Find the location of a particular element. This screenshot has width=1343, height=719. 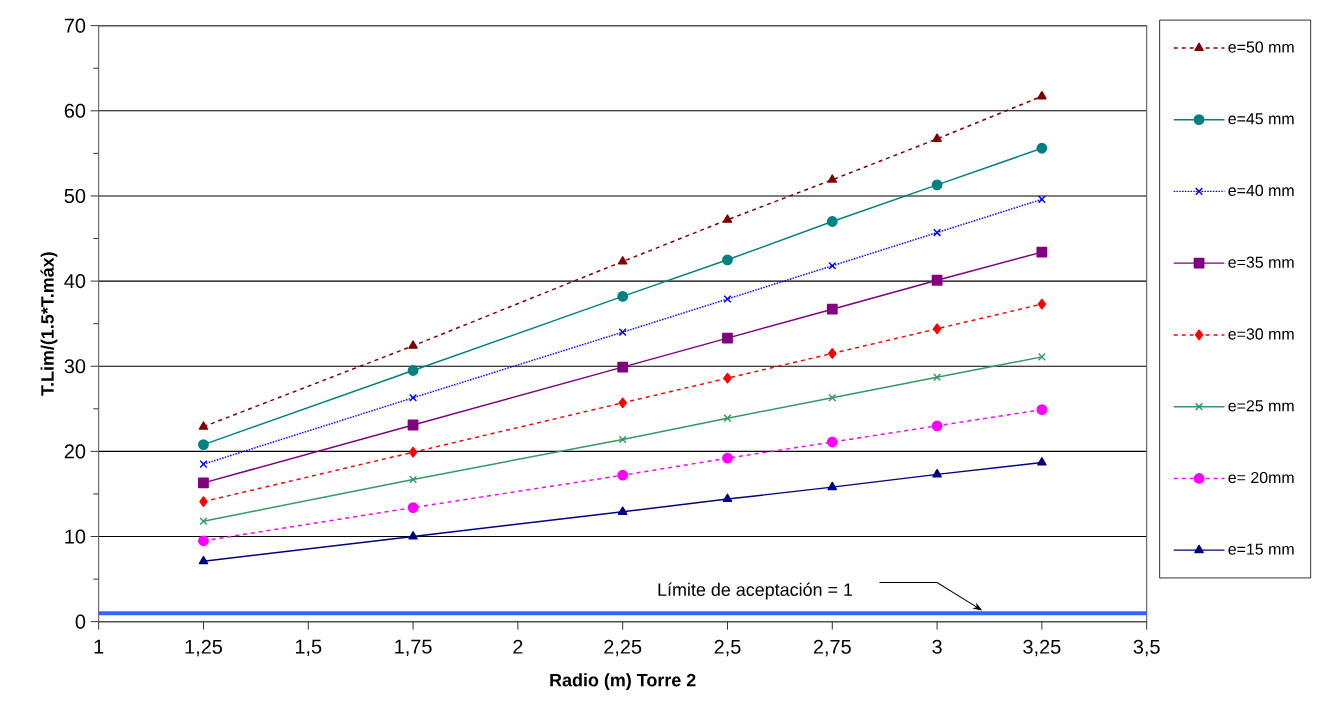

y-tick-label: 0 is located at coordinates (80, 621).